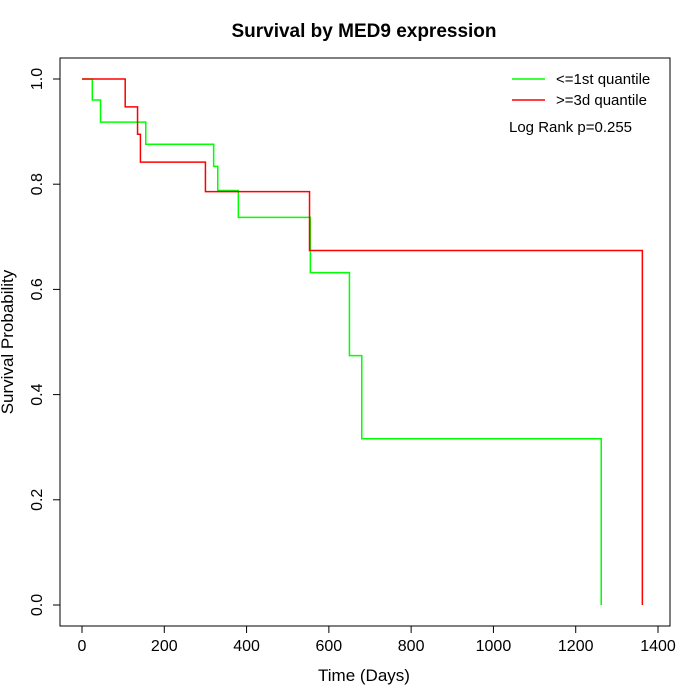 The width and height of the screenshot is (700, 700). Describe the element at coordinates (37, 289) in the screenshot. I see `y-tick-label: 0.6` at that location.